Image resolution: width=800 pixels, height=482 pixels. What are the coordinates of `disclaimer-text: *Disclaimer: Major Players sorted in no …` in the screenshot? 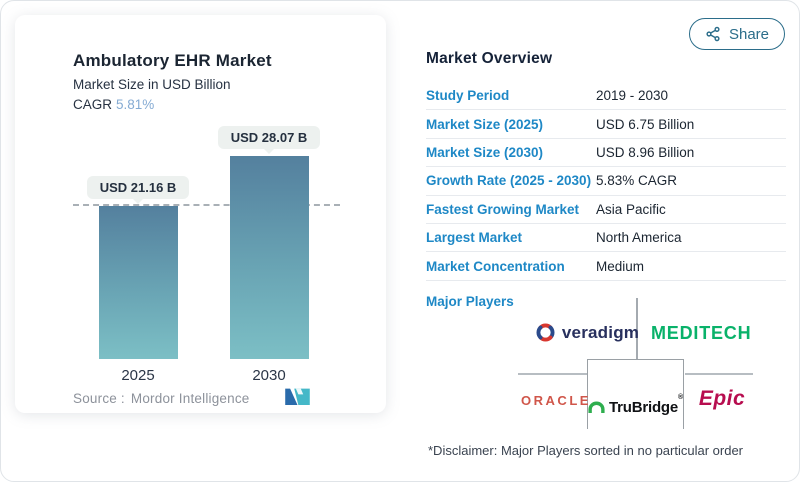 It's located at (586, 450).